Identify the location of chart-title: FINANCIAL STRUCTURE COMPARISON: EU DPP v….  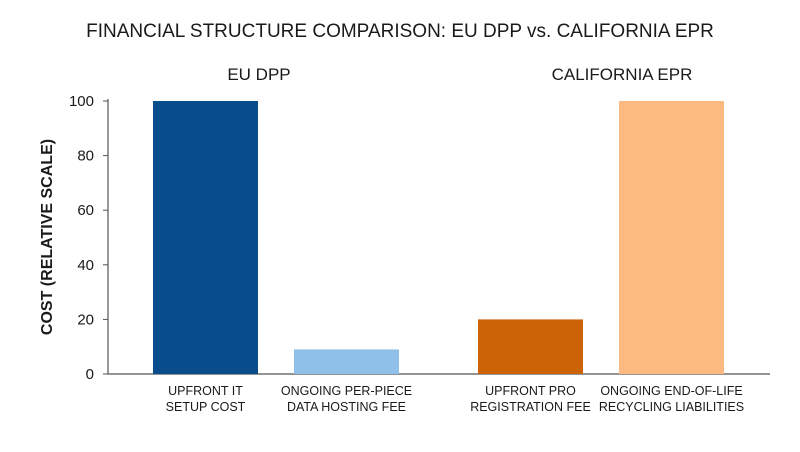
(400, 31).